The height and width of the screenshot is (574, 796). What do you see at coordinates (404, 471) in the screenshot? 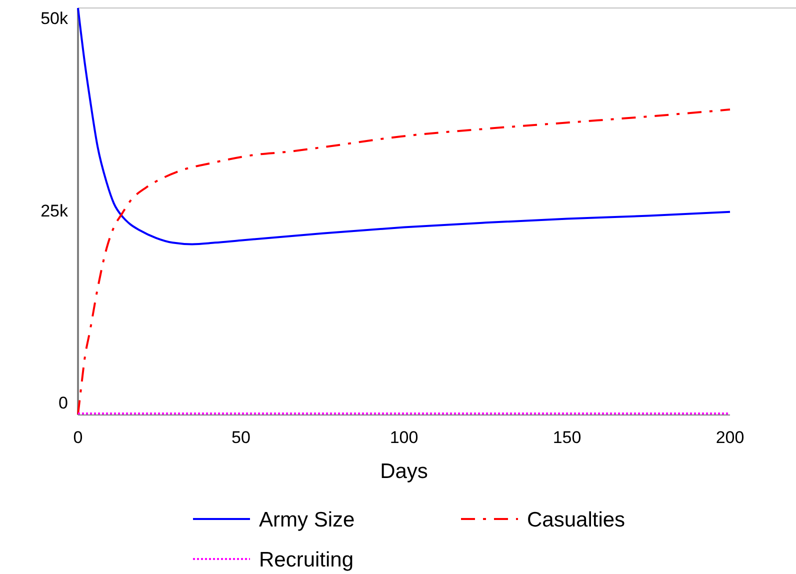
I see `x-axis-title: Days` at bounding box center [404, 471].